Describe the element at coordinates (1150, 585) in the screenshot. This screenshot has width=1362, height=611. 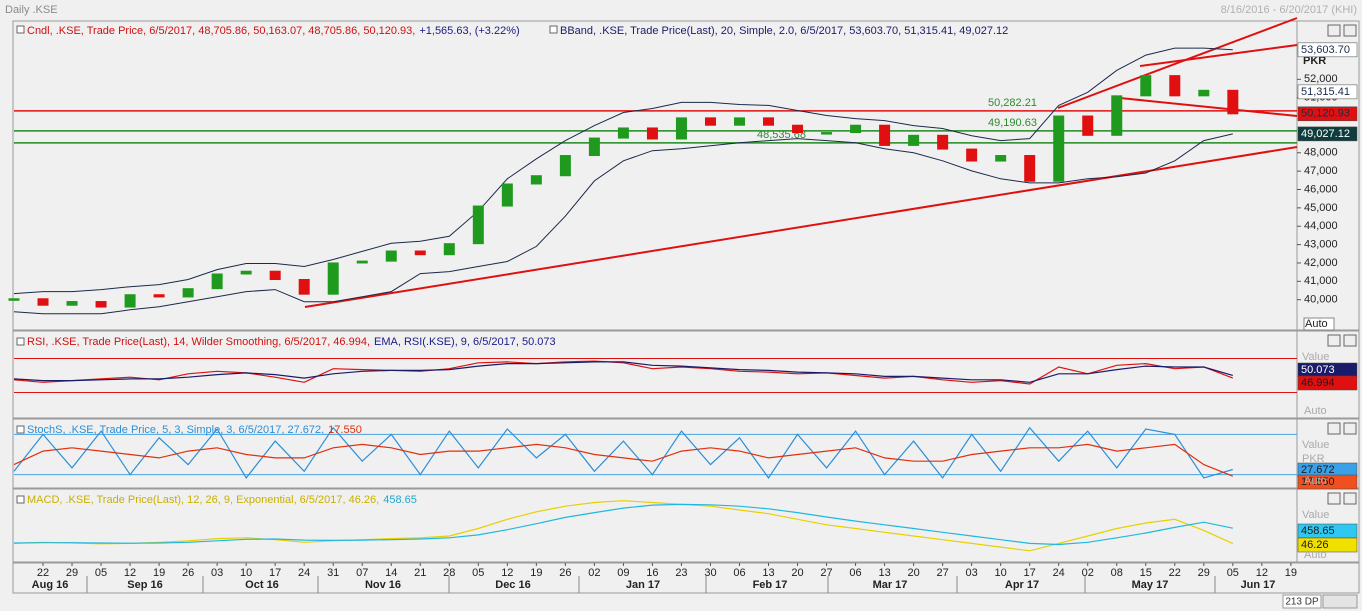
I see `month-label: May 17` at that location.